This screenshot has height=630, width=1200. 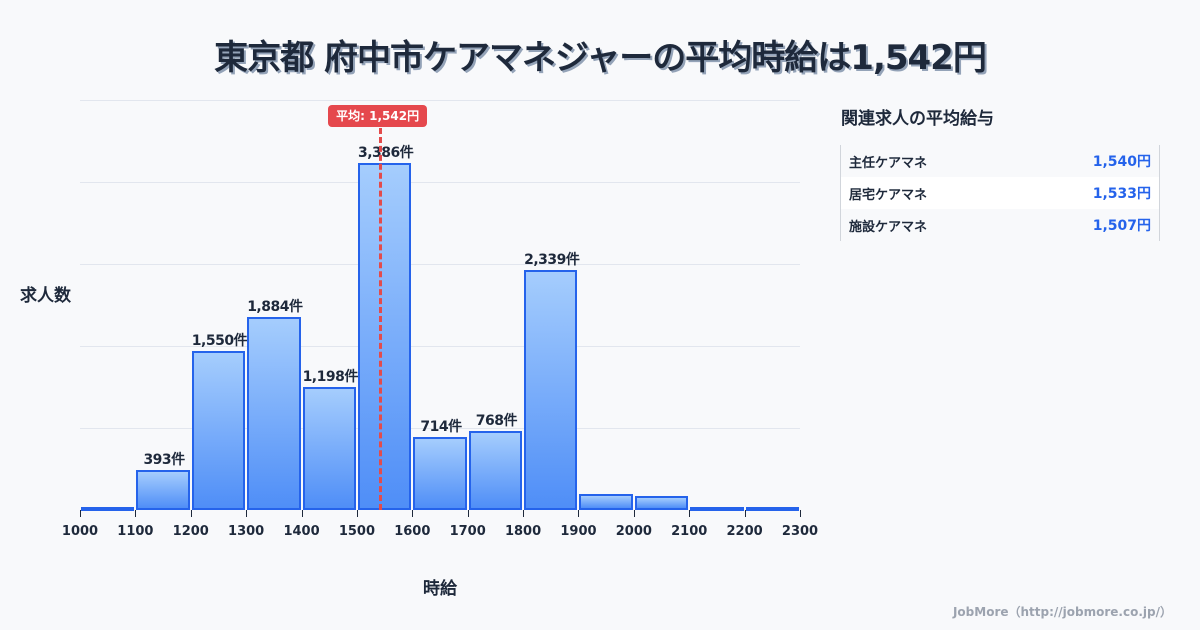 I want to click on x-tick-label: 1600, so click(x=412, y=531).